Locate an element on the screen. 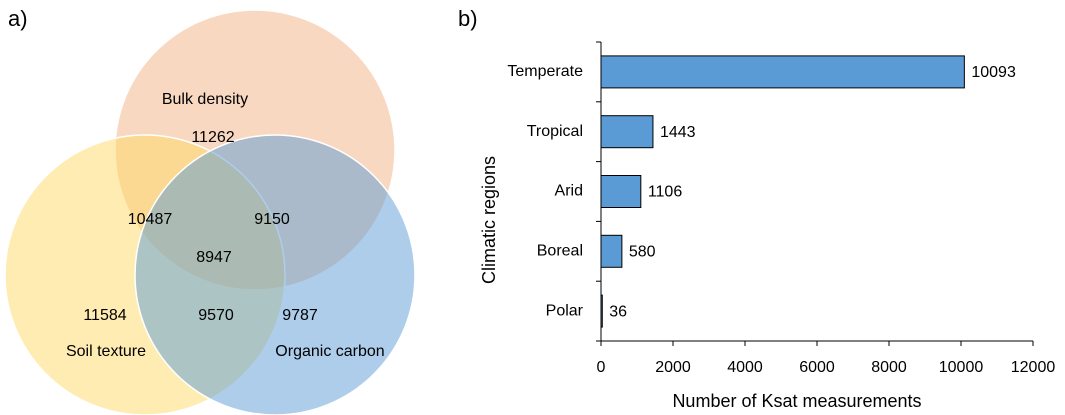 The image size is (1065, 415). y-tick-label: Temperate is located at coordinates (545, 71).